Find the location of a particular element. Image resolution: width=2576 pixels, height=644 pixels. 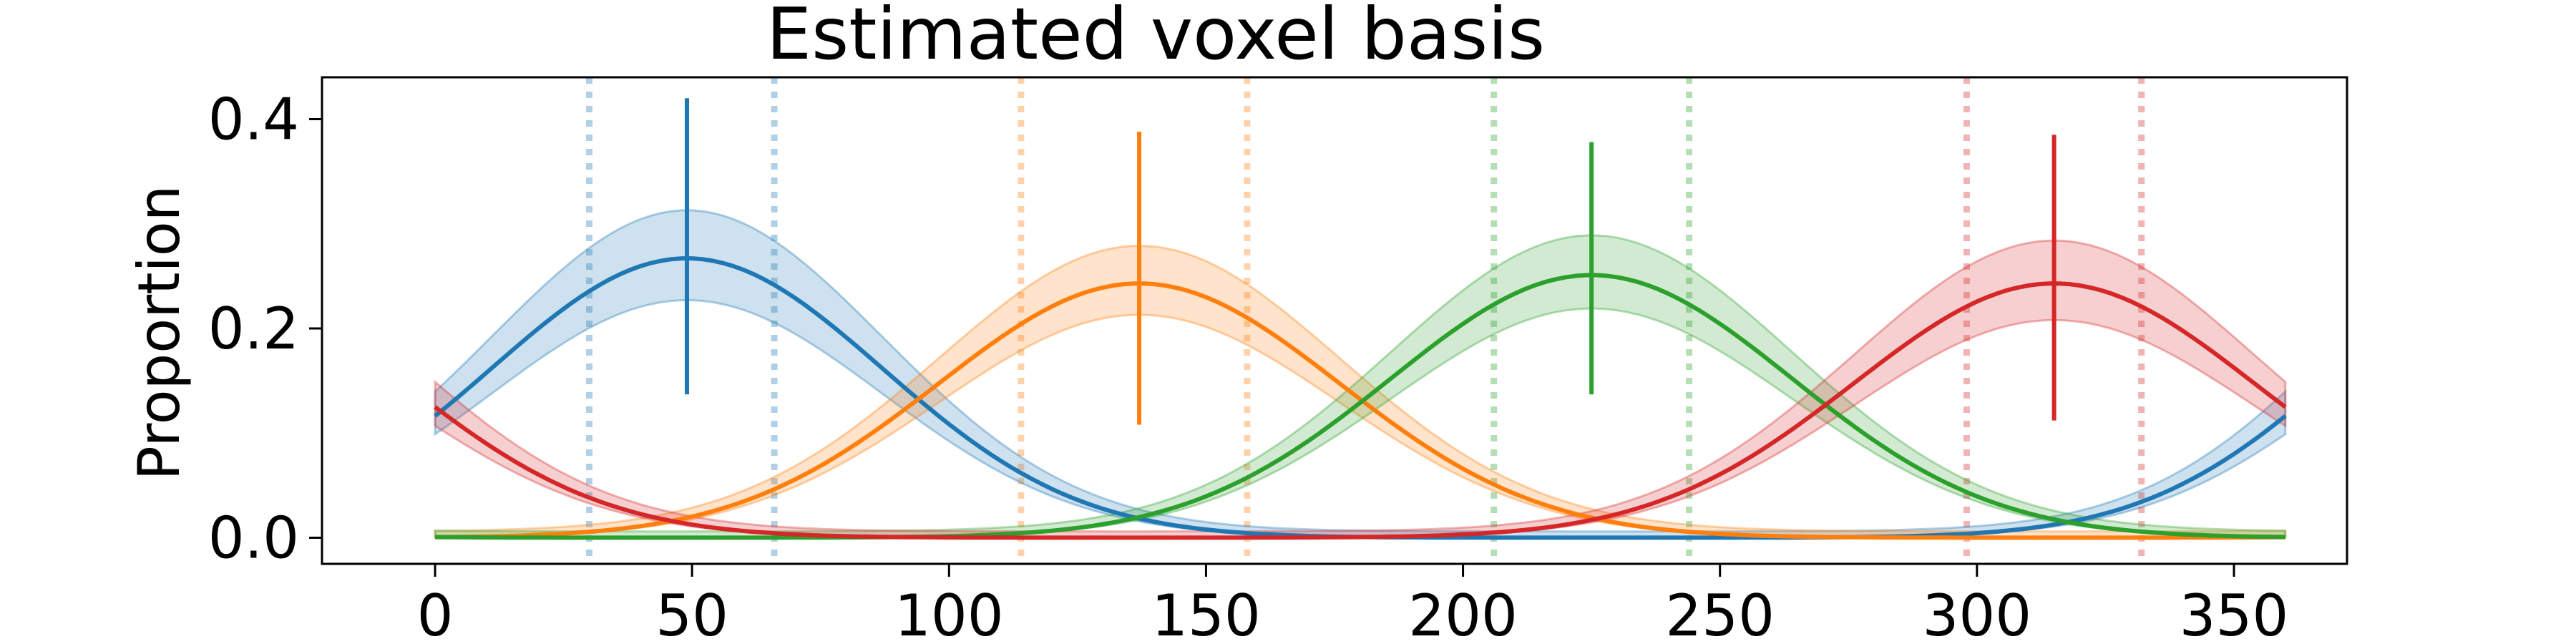

x-tick-label: 250 is located at coordinates (1720, 613).